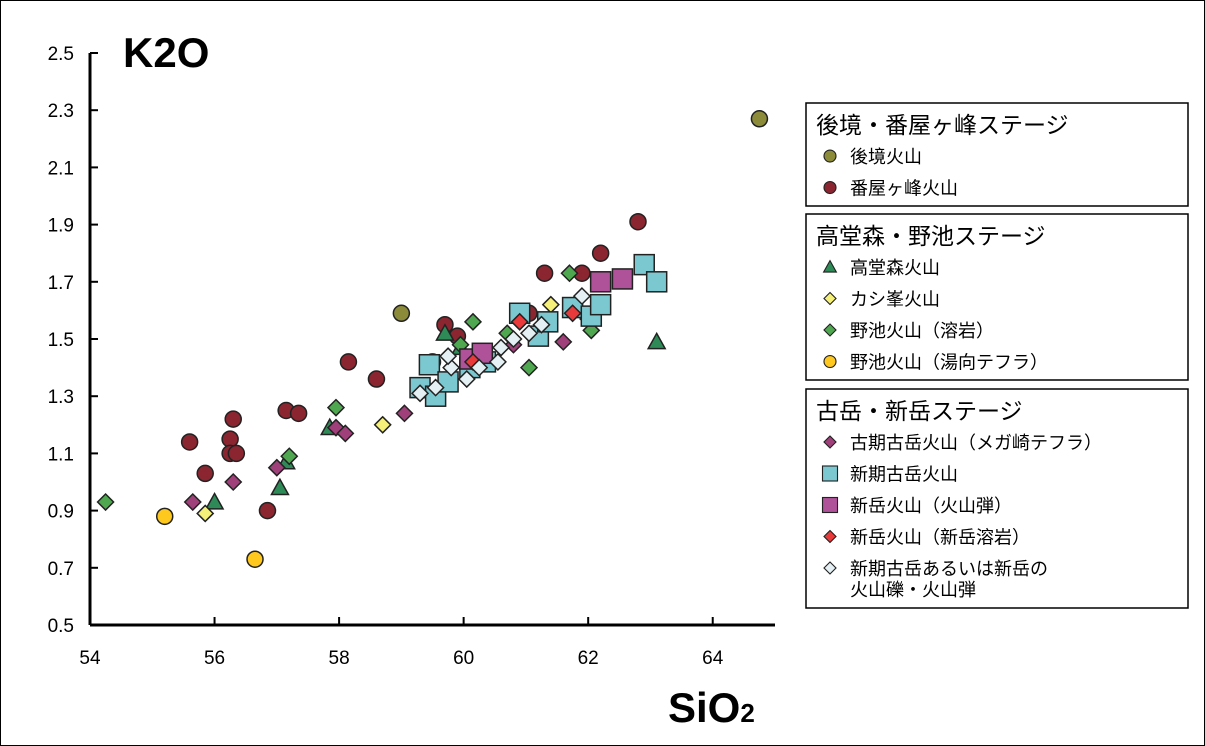 The height and width of the screenshot is (746, 1205). What do you see at coordinates (942, 126) in the screenshot?
I see `legend-group-title: 後境・番屋ヶ峰ステージ` at bounding box center [942, 126].